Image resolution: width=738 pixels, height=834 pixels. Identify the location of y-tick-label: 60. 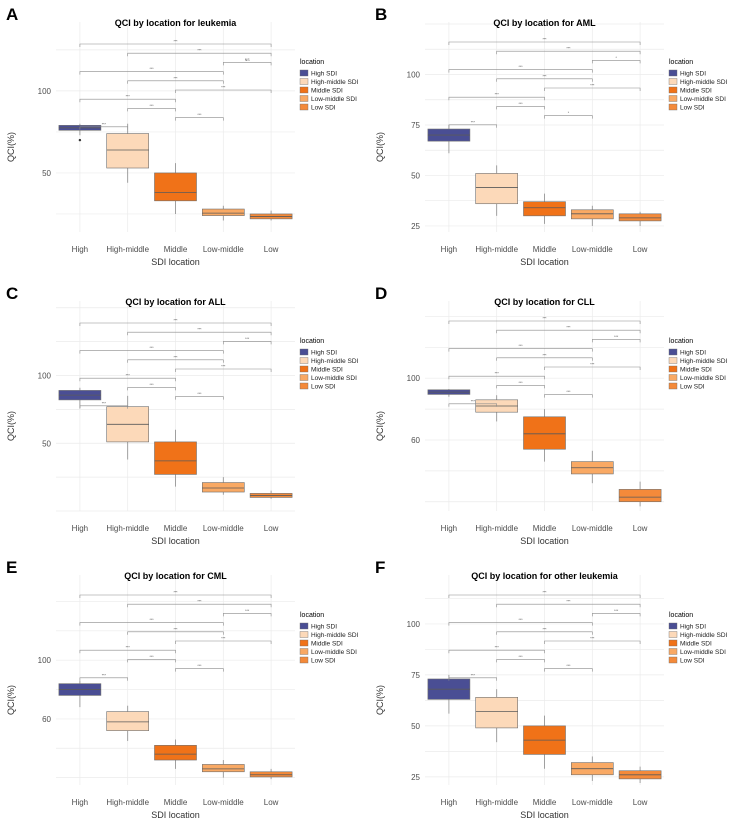
(46, 719).